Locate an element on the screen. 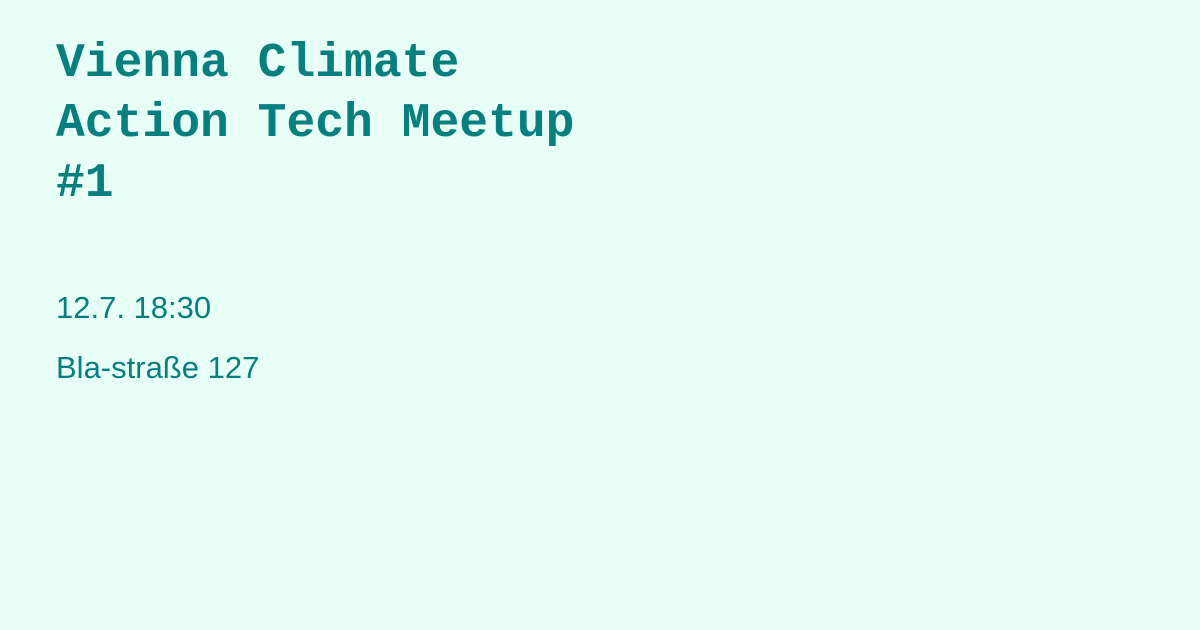 The height and width of the screenshot is (630, 1200). event-address: Bla-straße 127 is located at coordinates (158, 367).